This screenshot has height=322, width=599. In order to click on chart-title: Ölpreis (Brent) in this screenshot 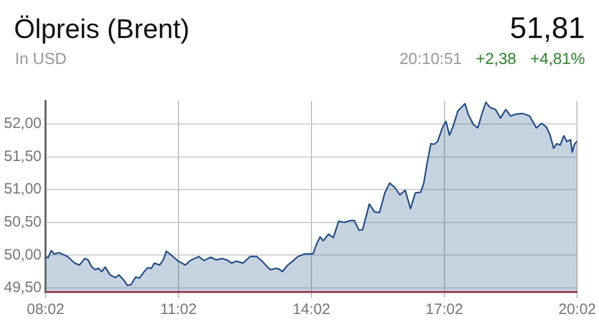, I will do `click(102, 29)`.